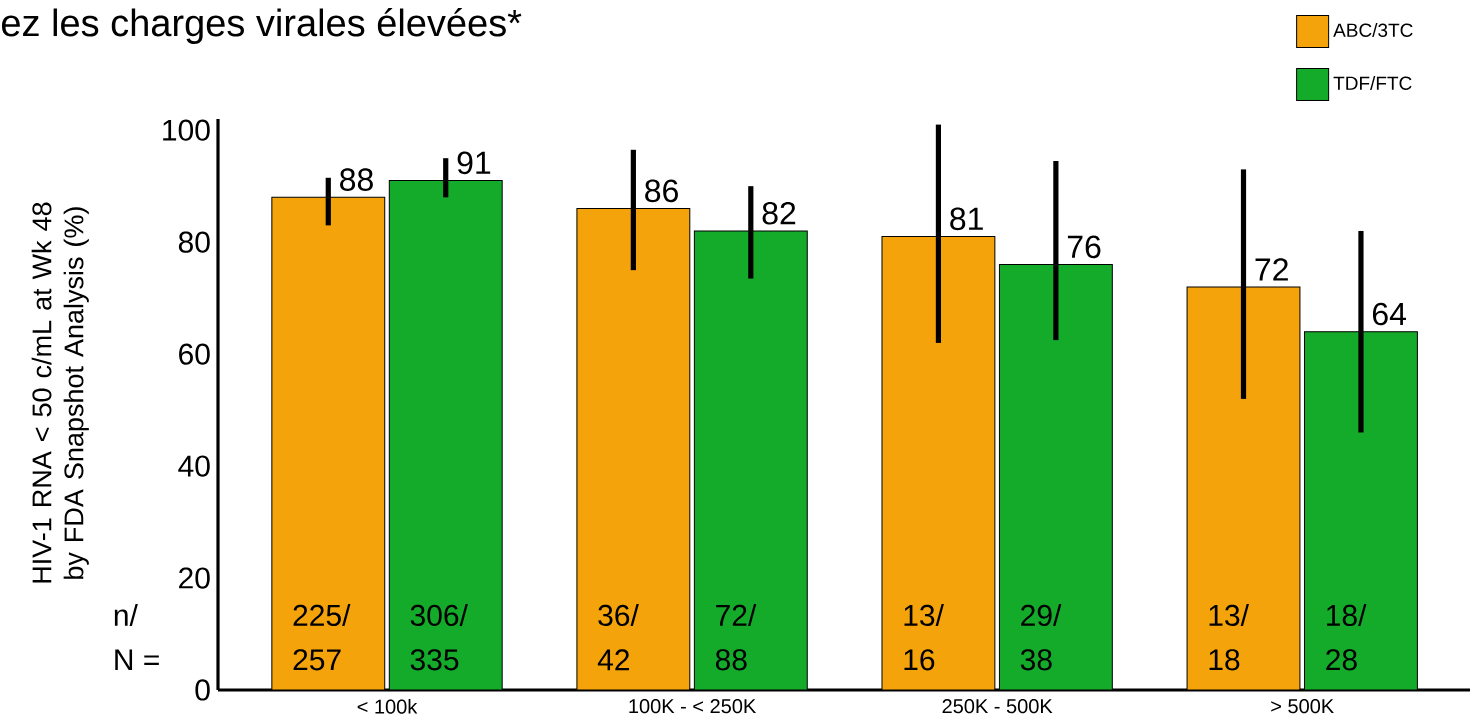 This screenshot has height=724, width=1473. I want to click on data-label: 91, so click(474, 163).